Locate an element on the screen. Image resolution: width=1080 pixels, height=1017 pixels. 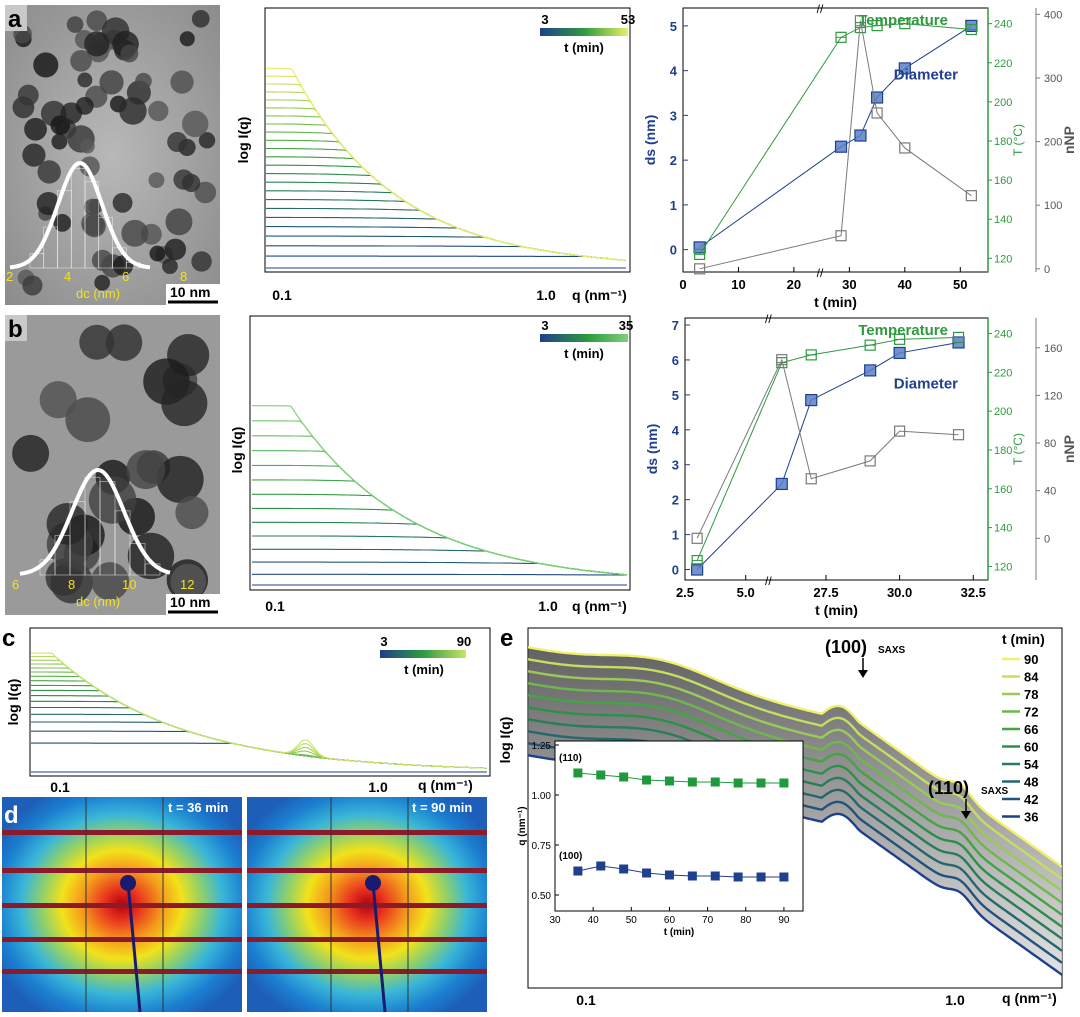
y2tick-label: 200 is located at coordinates (1003, 103).